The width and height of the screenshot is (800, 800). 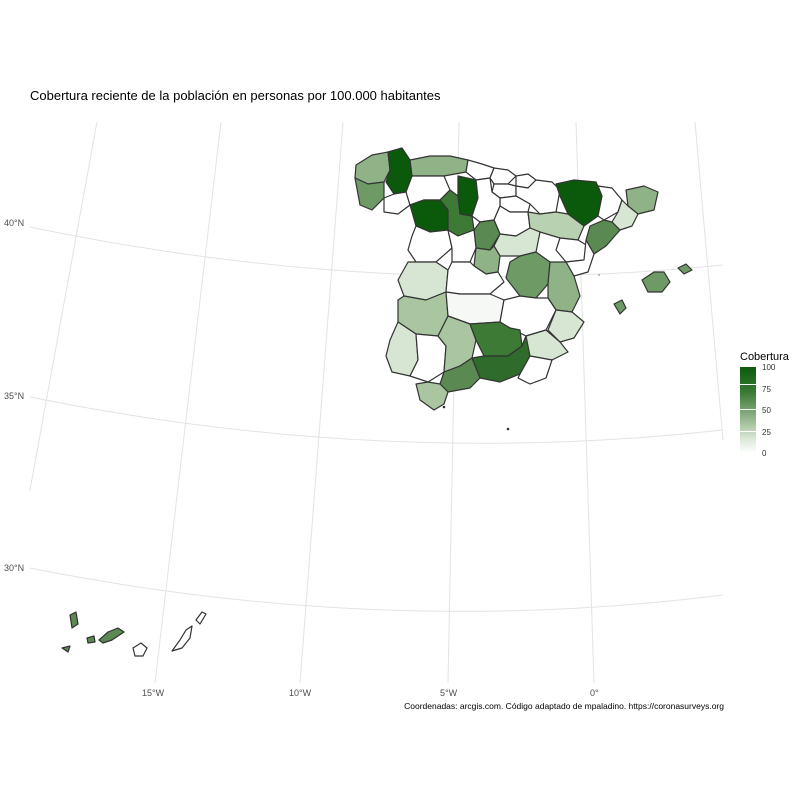 What do you see at coordinates (766, 432) in the screenshot?
I see `legend-tick-25: 25` at bounding box center [766, 432].